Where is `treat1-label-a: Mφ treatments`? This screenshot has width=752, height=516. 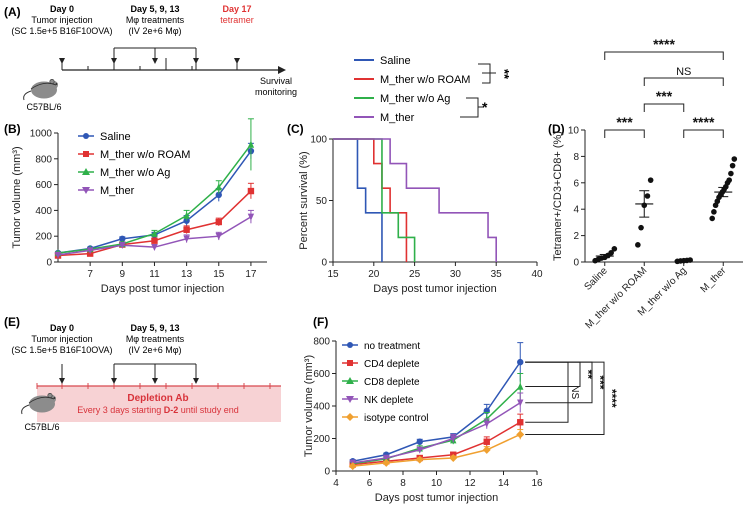 treat1-label-a: Mφ treatments is located at coordinates (155, 20).